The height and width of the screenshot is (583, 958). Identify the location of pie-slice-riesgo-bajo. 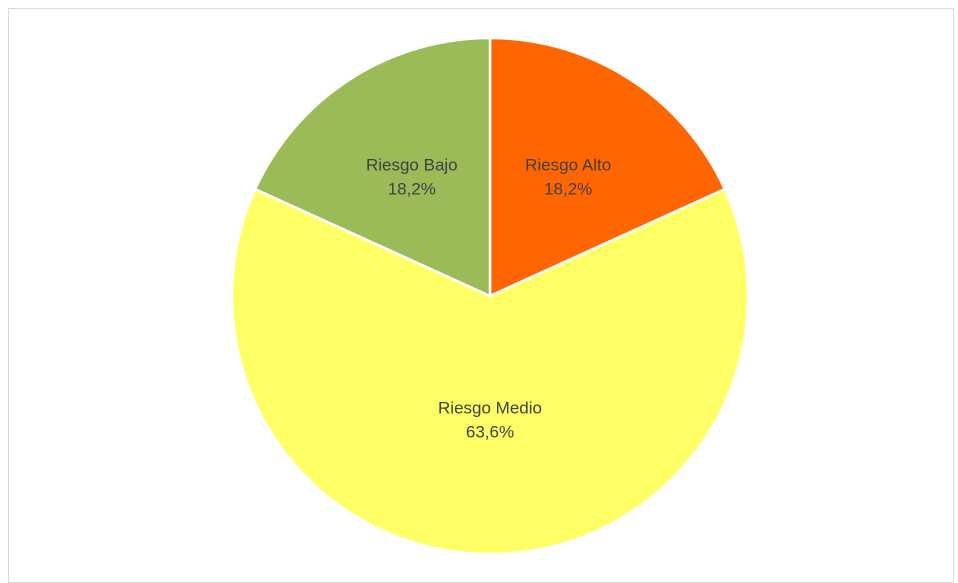
(372, 167).